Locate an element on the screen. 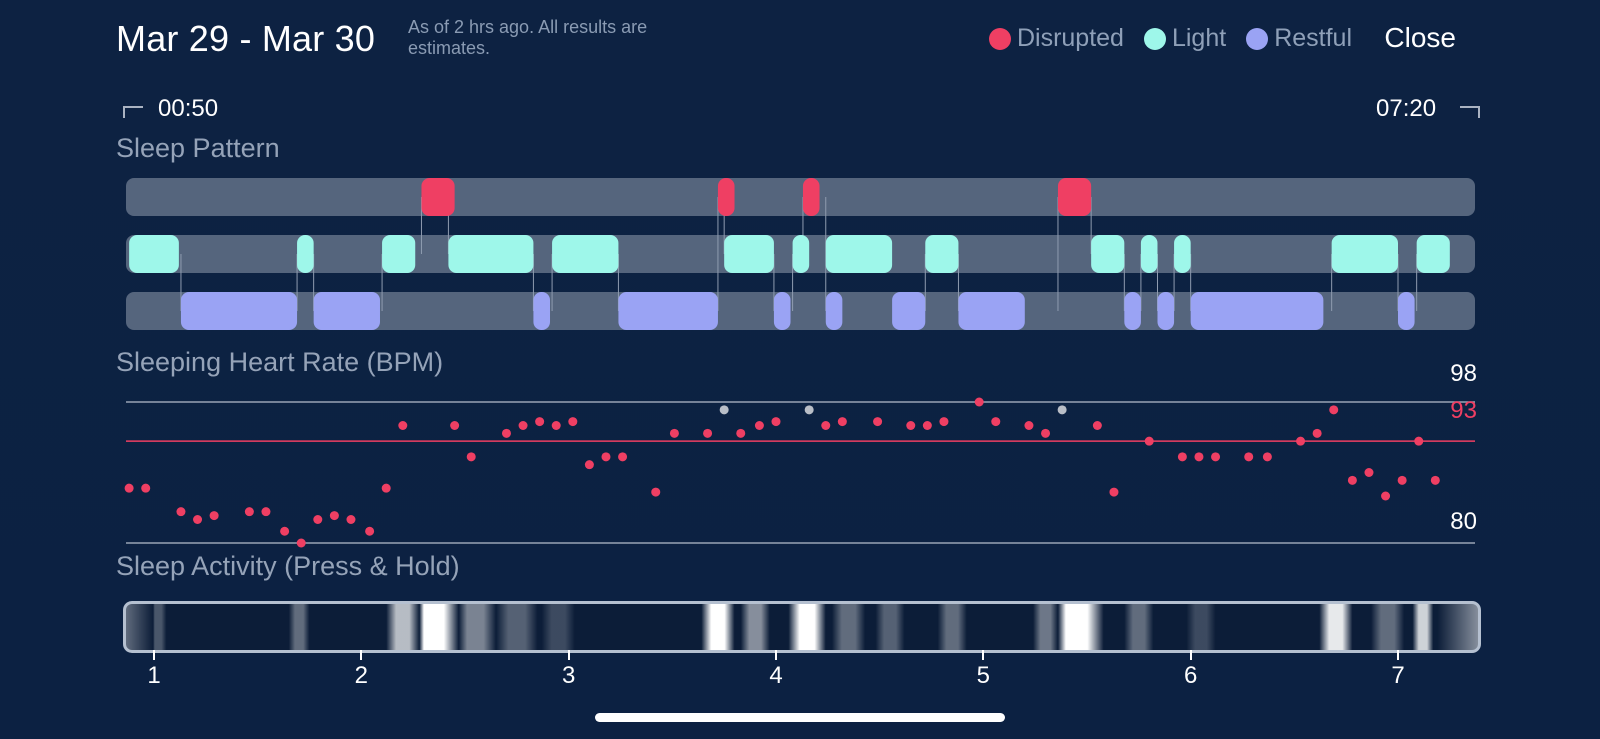 The height and width of the screenshot is (739, 1600). disrupted-dot-icon is located at coordinates (999, 38).